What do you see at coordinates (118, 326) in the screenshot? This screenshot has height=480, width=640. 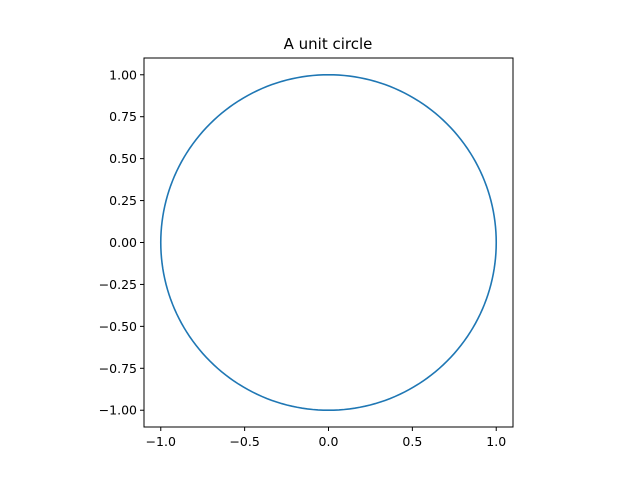 I see `y-tick-label: −0.50` at bounding box center [118, 326].